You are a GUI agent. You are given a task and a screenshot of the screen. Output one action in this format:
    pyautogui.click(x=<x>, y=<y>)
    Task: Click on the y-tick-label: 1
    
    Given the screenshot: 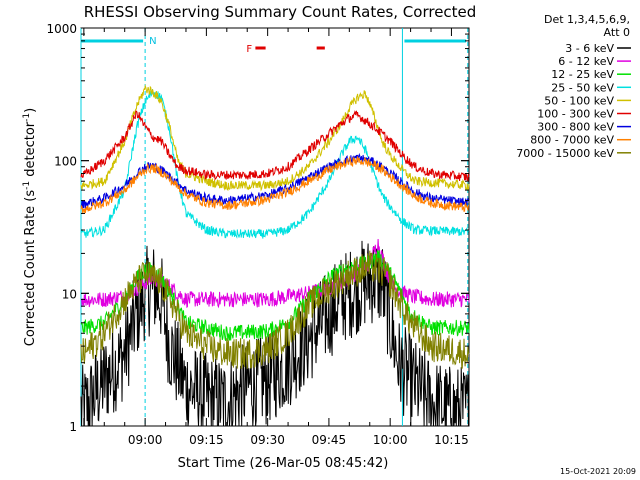 What is the action you would take?
    pyautogui.click(x=73, y=427)
    